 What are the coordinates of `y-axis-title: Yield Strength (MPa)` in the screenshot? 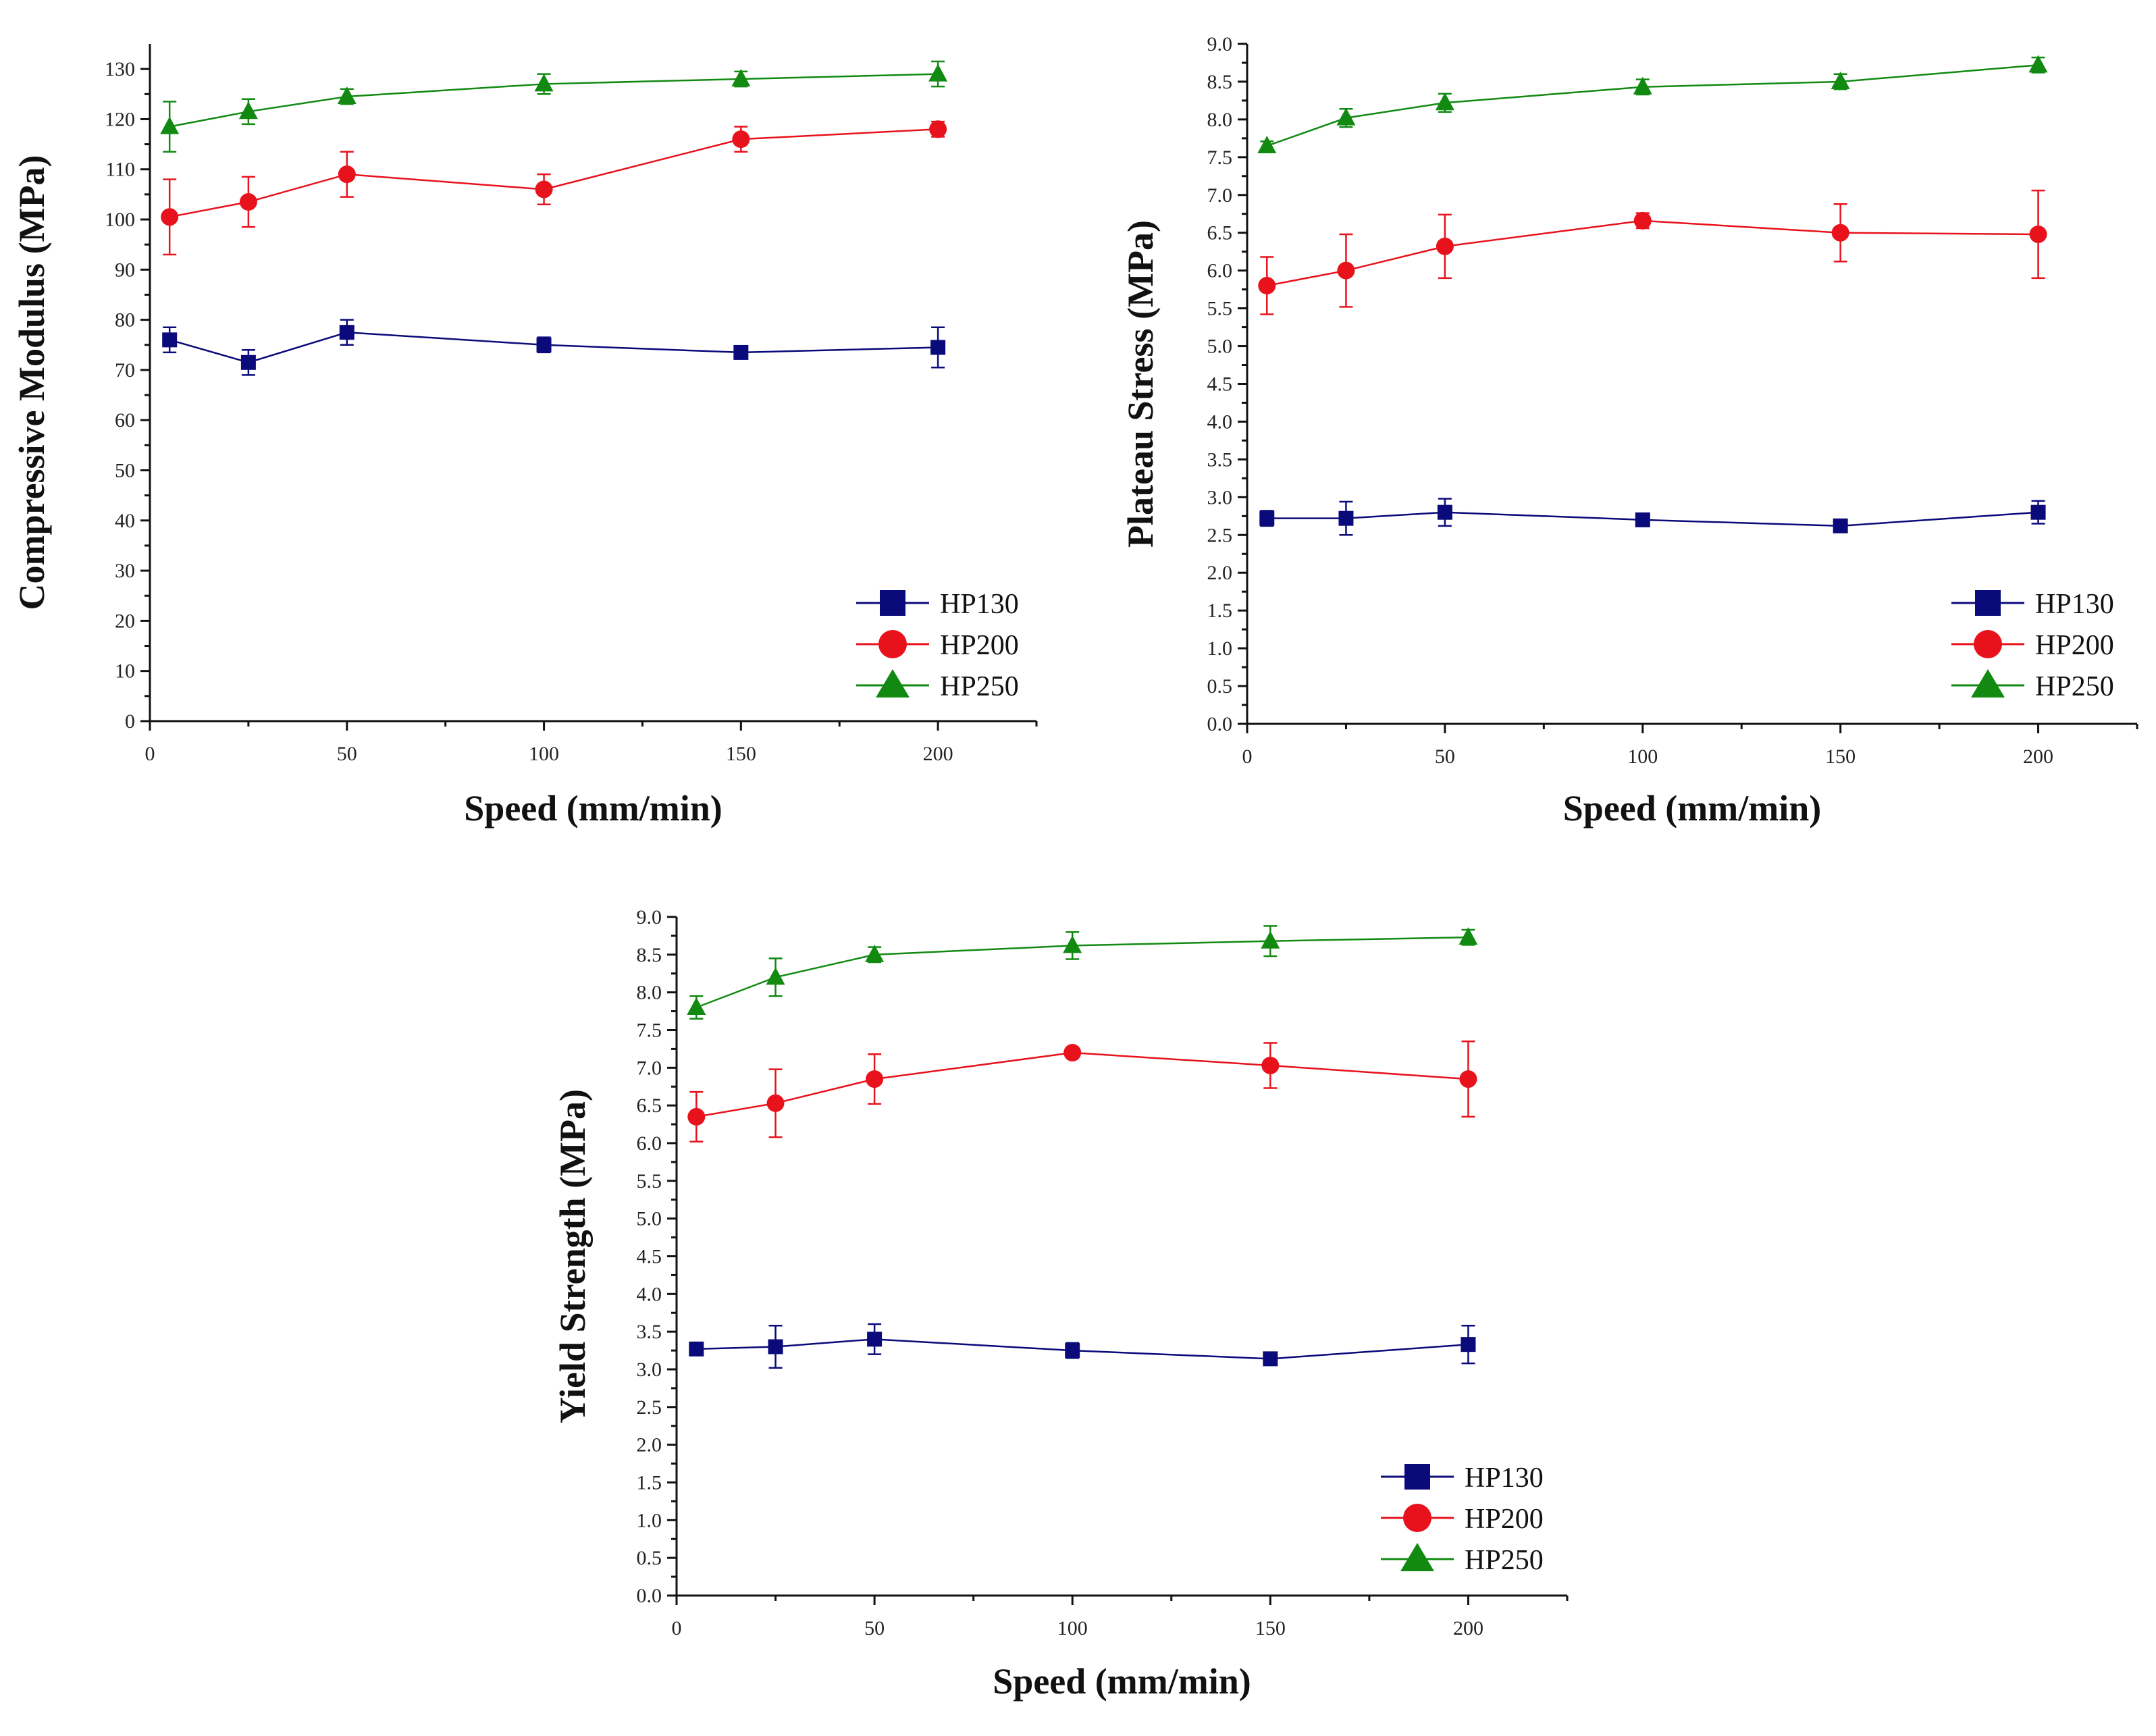 It's located at (572, 1256).